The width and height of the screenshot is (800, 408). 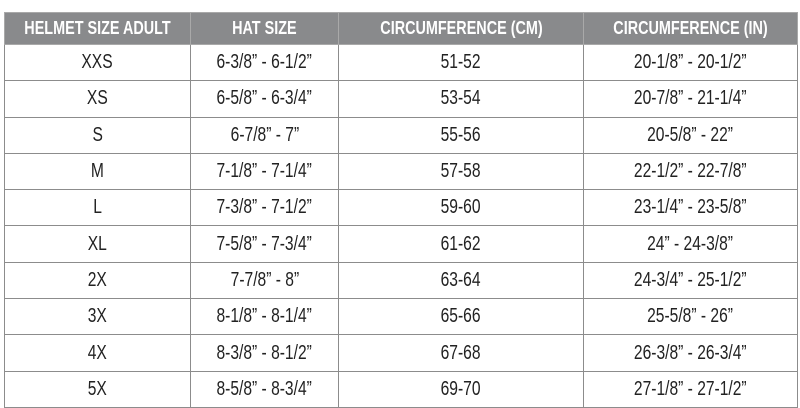 I want to click on cell-text: 20-1/8” - 20-1/2”, so click(x=690, y=62).